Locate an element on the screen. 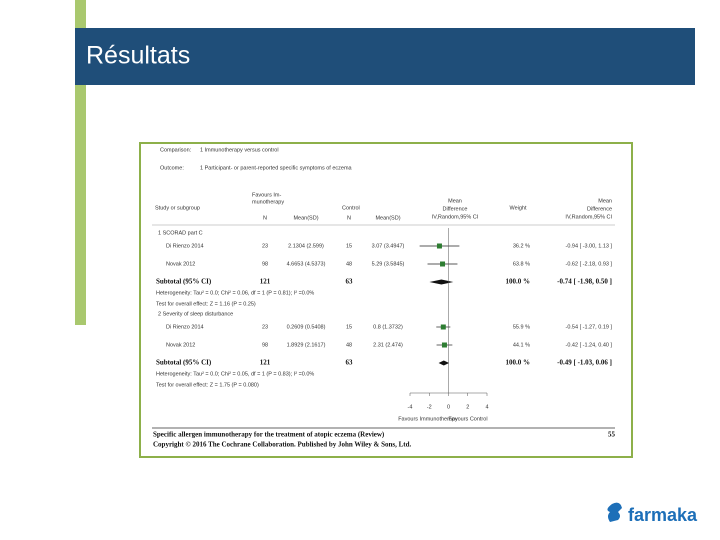  text: Comparison: is located at coordinates (176, 150).